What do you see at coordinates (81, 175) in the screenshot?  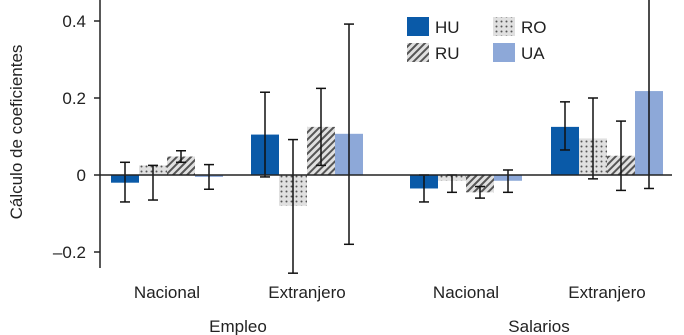 I see `y-tick-label: 0` at bounding box center [81, 175].